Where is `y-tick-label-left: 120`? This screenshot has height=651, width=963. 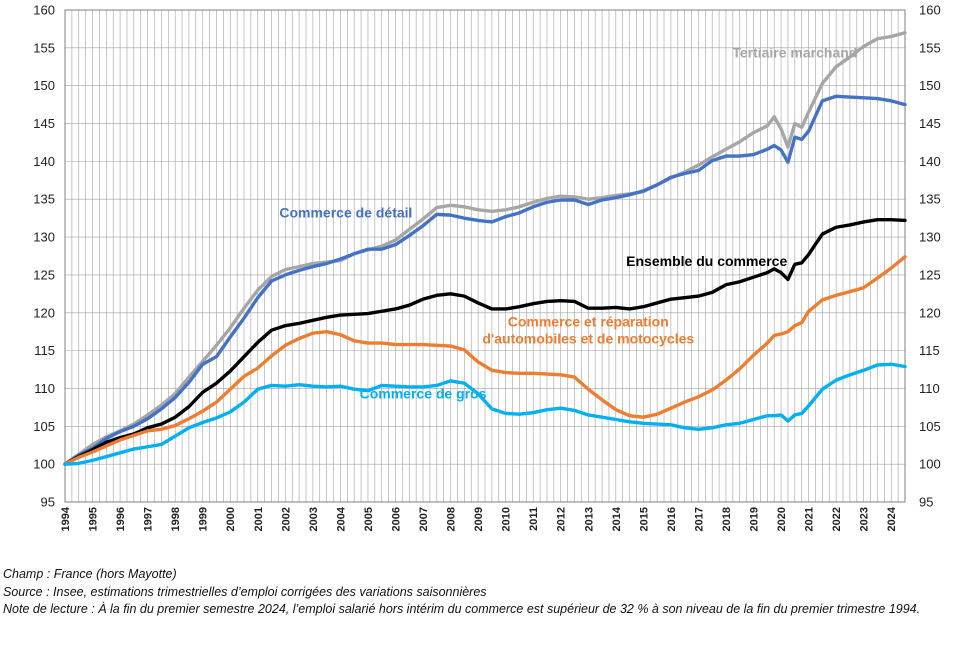 y-tick-label-left: 120 is located at coordinates (44, 312).